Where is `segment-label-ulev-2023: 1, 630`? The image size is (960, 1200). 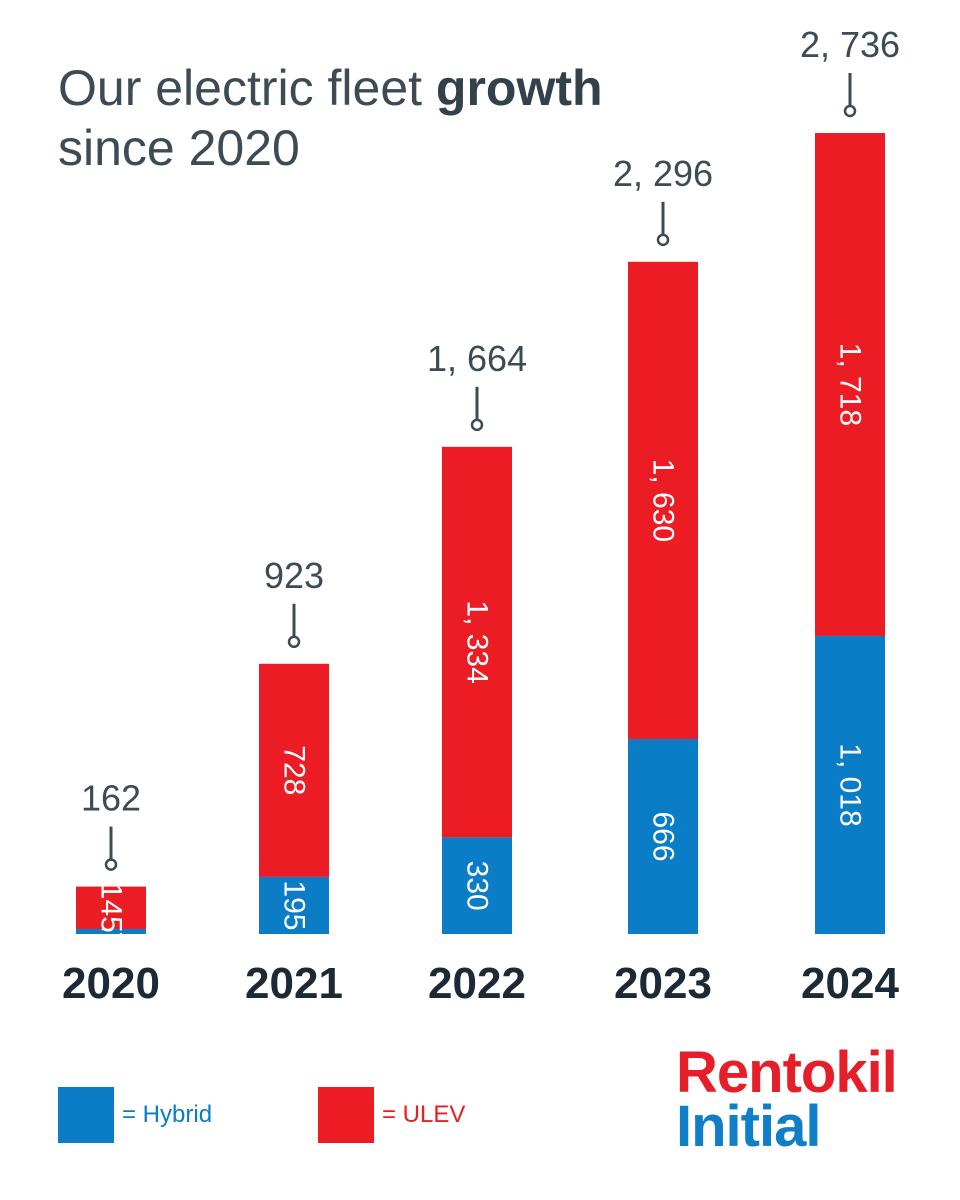
segment-label-ulev-2023: 1, 630 is located at coordinates (663, 500).